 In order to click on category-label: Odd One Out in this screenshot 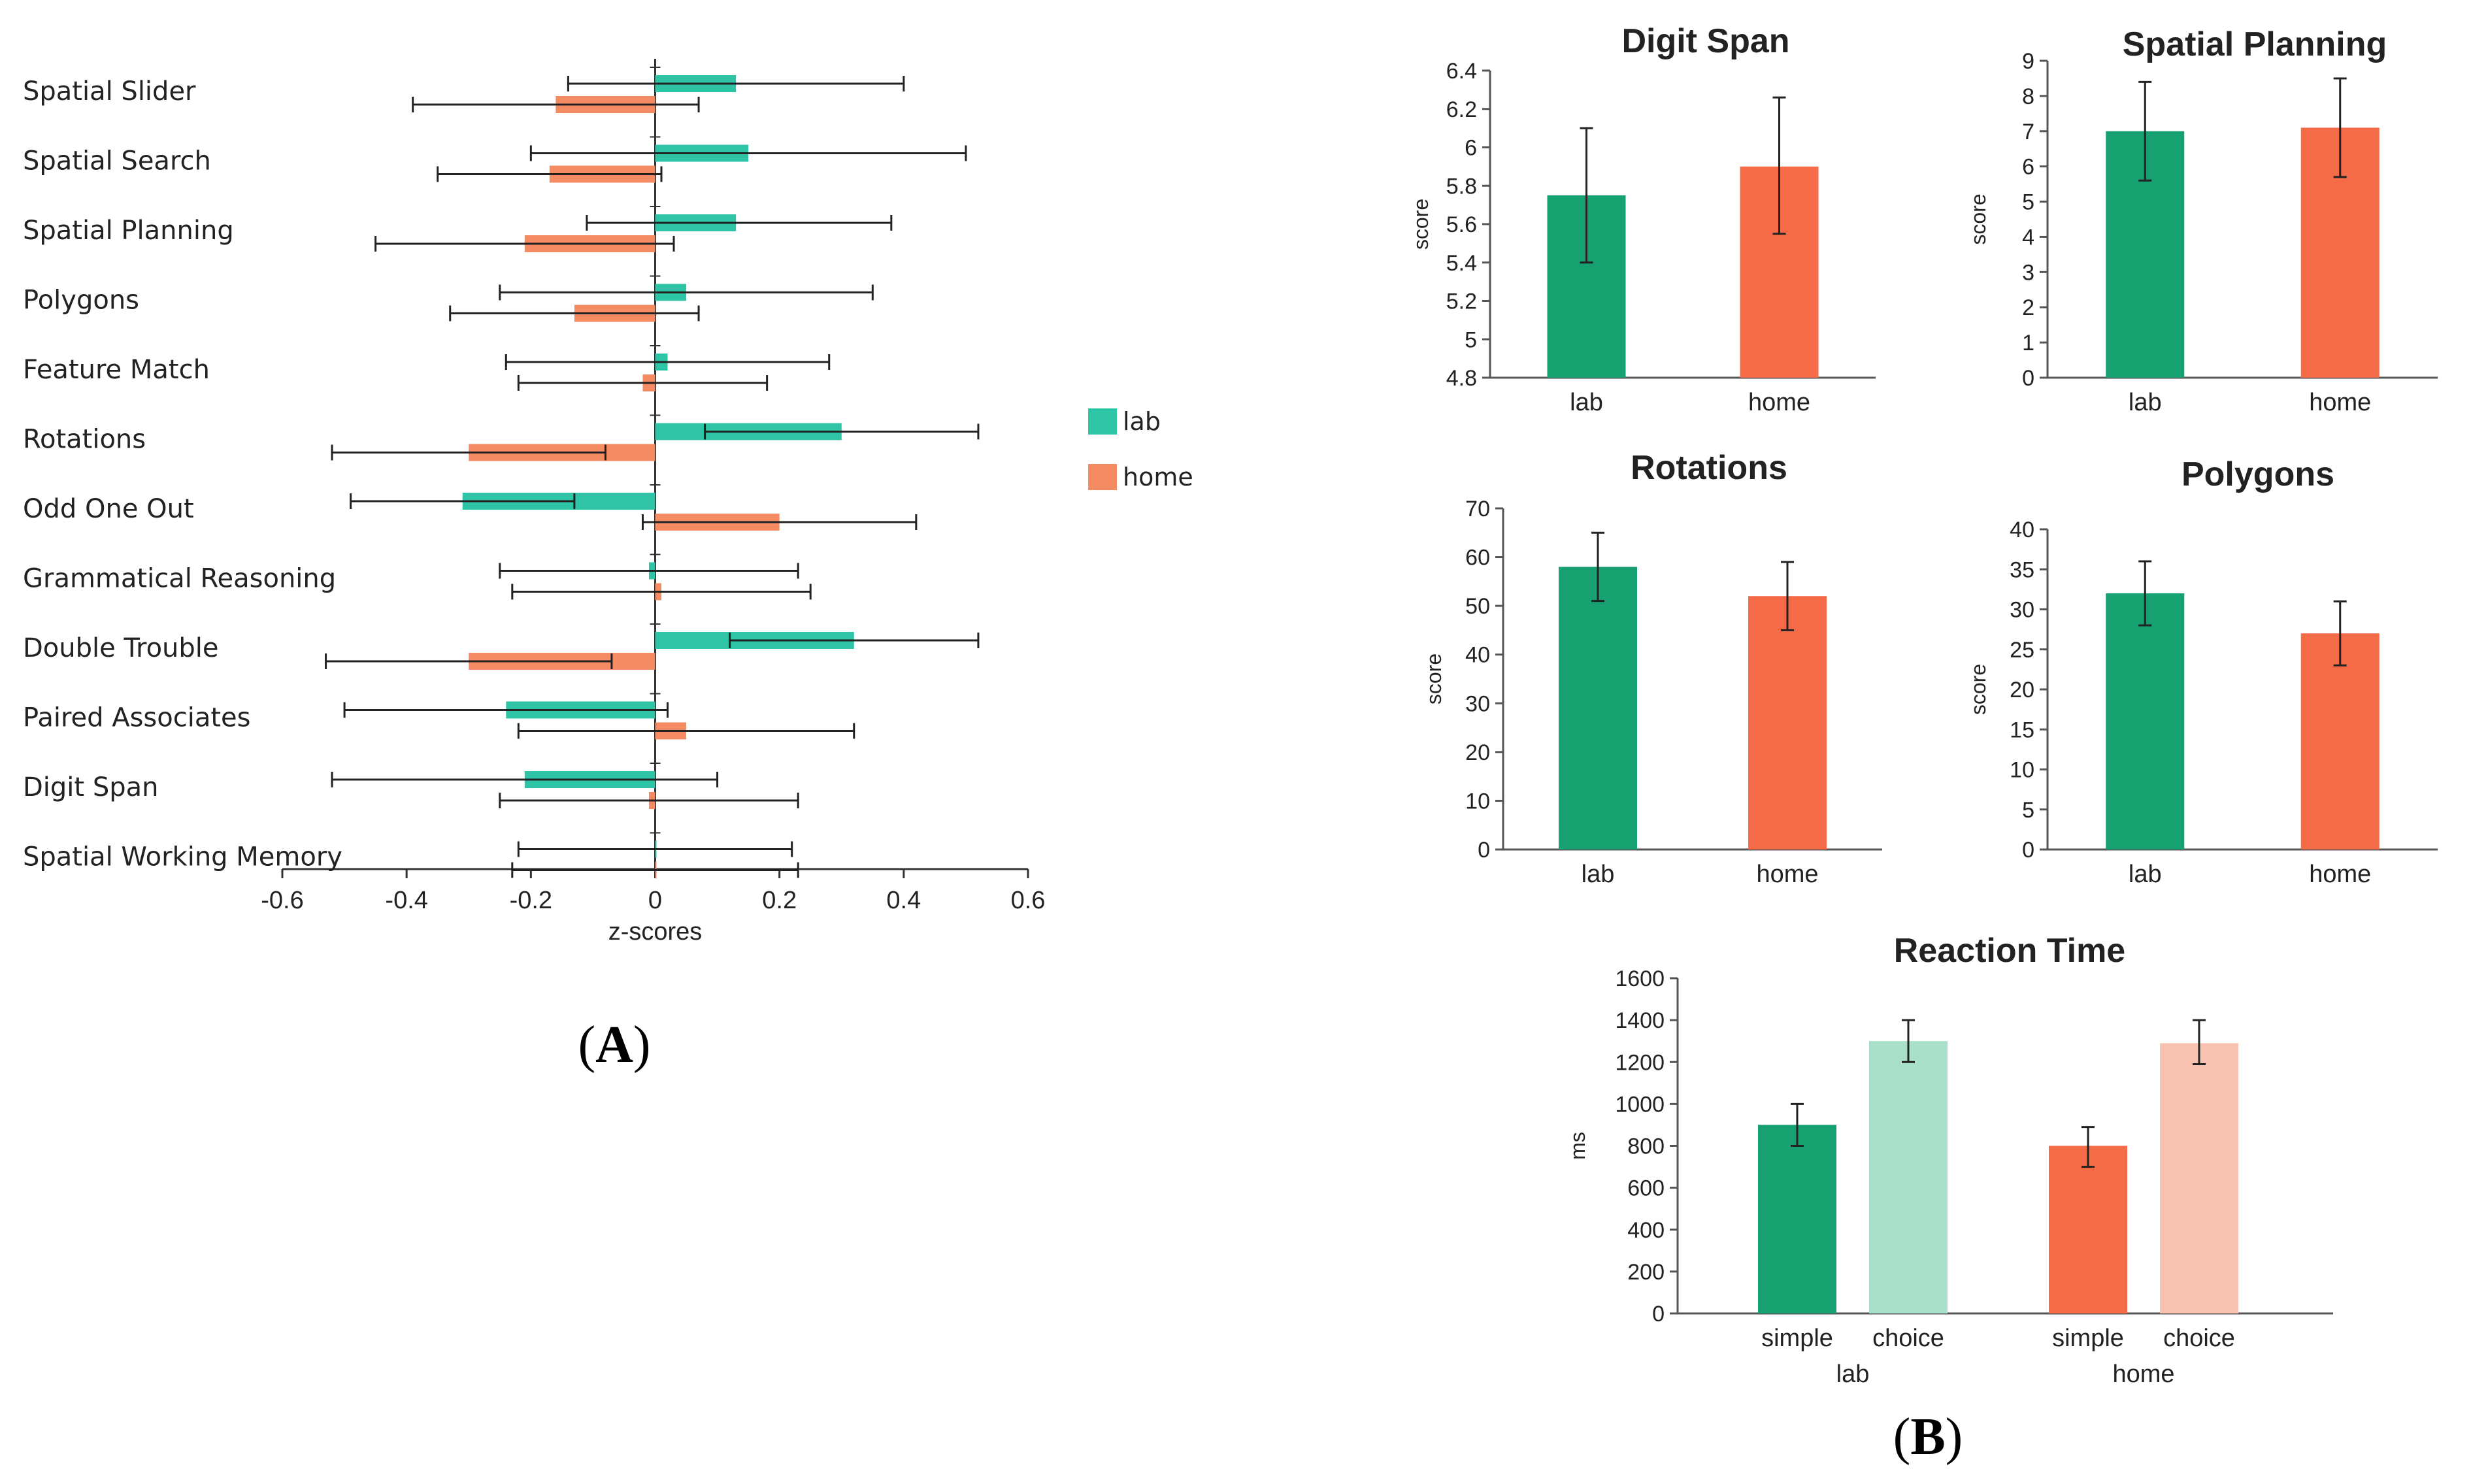, I will do `click(108, 509)`.